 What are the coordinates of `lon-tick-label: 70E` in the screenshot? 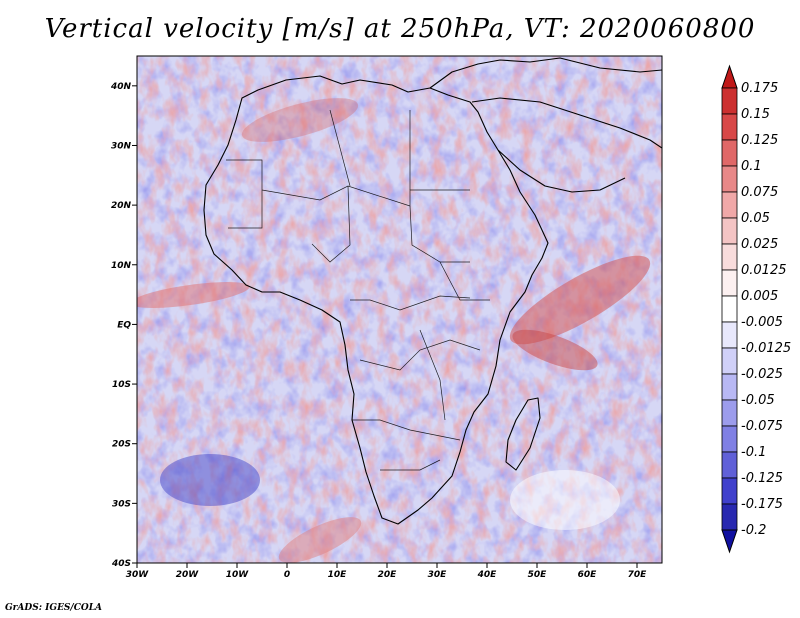 It's located at (638, 575).